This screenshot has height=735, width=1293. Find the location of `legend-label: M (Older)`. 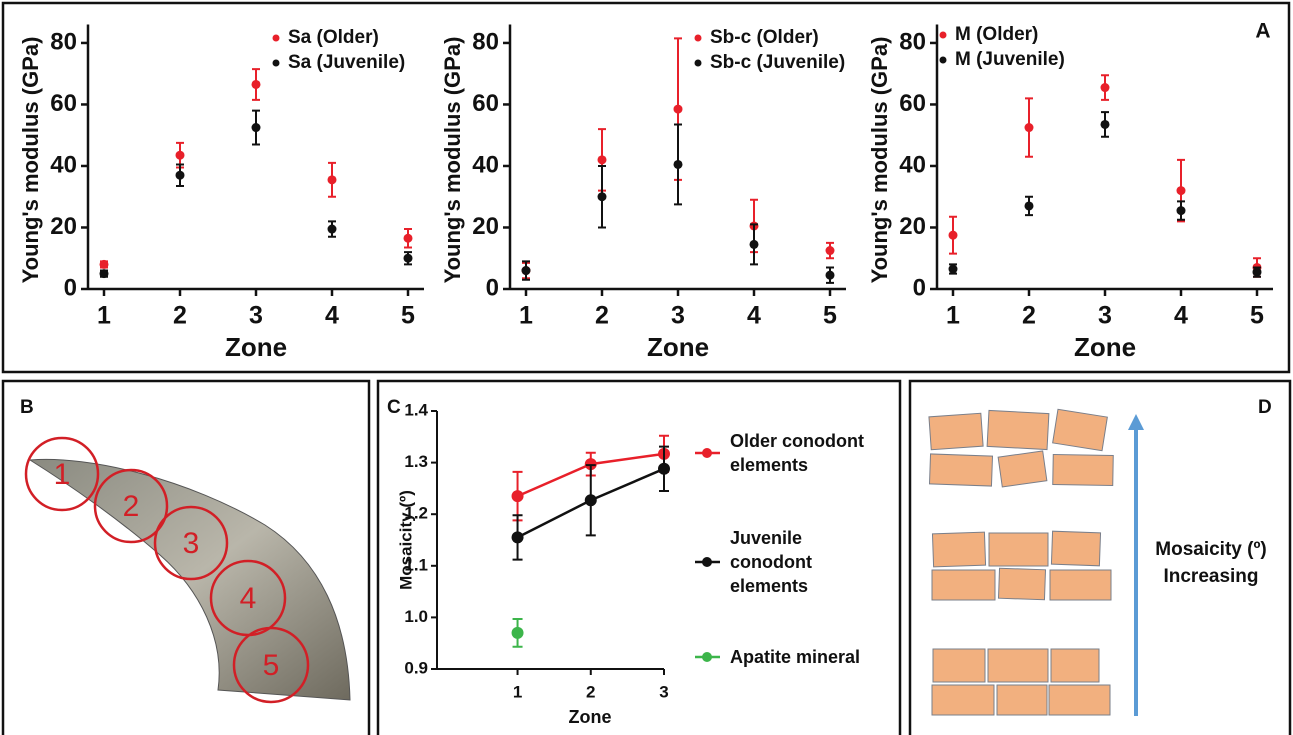

legend-label: M (Older) is located at coordinates (996, 34).